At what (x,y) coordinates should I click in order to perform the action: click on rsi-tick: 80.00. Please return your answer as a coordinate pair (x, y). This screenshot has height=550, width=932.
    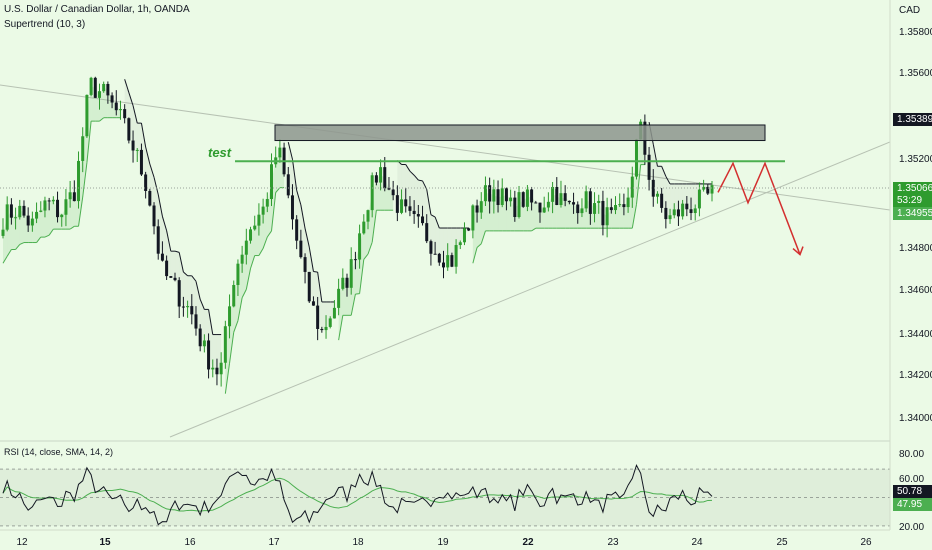
    Looking at the image, I should click on (912, 454).